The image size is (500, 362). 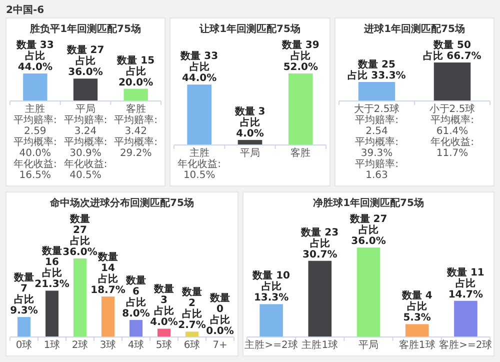 What do you see at coordinates (368, 203) in the screenshot?
I see `chart-title: 净胜球1年回测匹配75场` at bounding box center [368, 203].